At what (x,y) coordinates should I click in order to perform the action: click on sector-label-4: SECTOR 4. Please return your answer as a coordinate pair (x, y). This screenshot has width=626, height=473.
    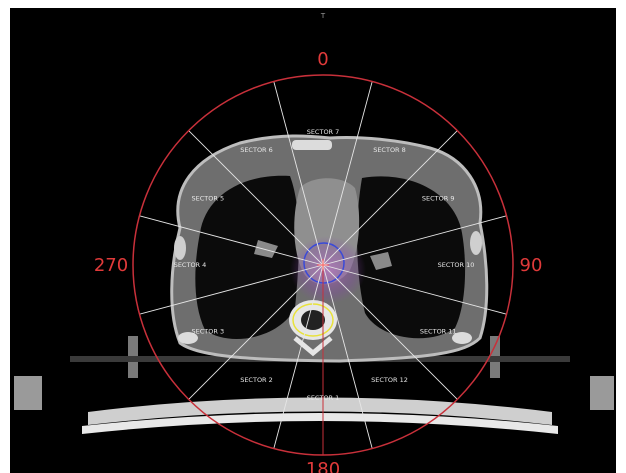
    Looking at the image, I should click on (190, 265).